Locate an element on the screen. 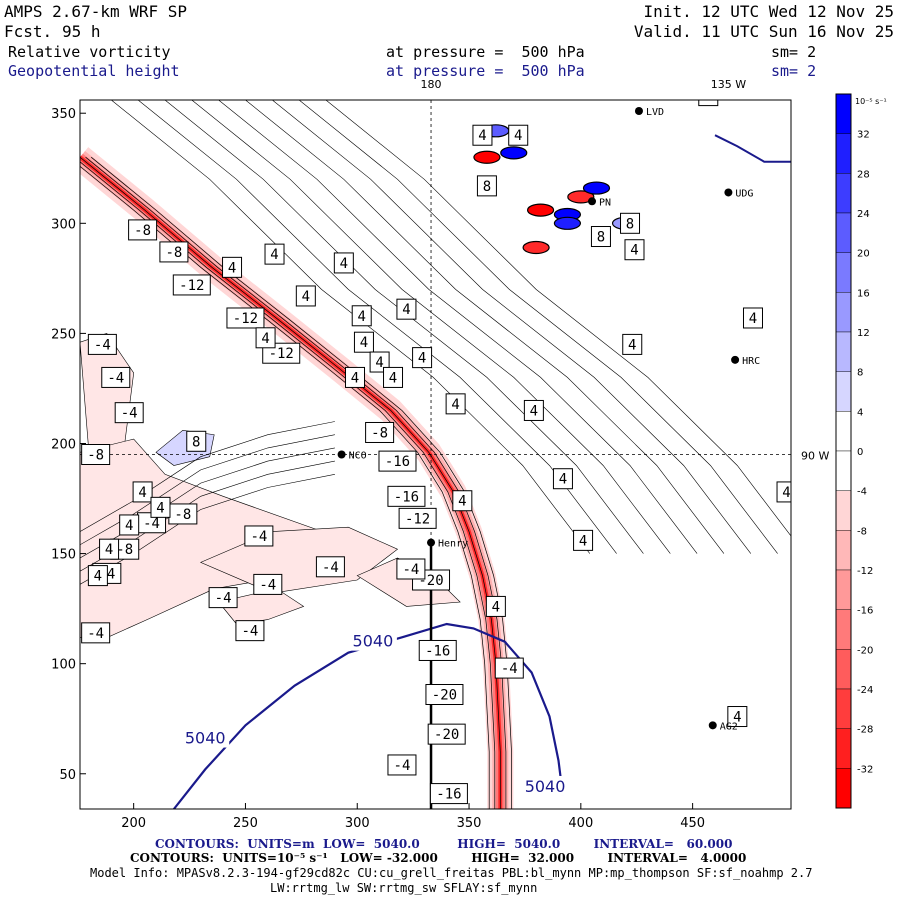 The height and width of the screenshot is (900, 900). colorbar-units: 10⁻⁵ s⁻¹ is located at coordinates (871, 101).